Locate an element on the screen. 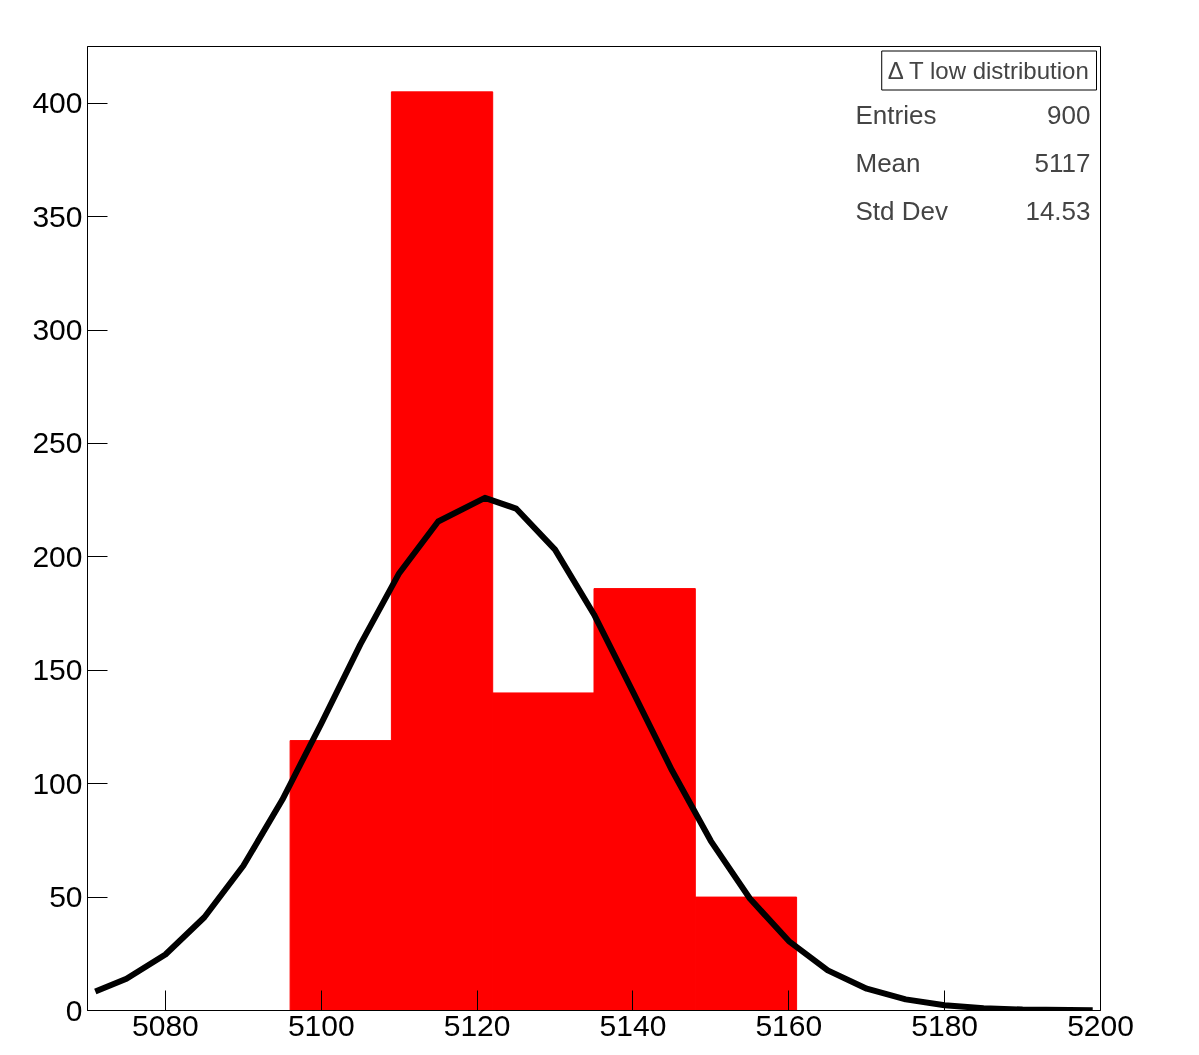 This screenshot has height=1055, width=1199. y-tick-label: 350 is located at coordinates (57, 216).